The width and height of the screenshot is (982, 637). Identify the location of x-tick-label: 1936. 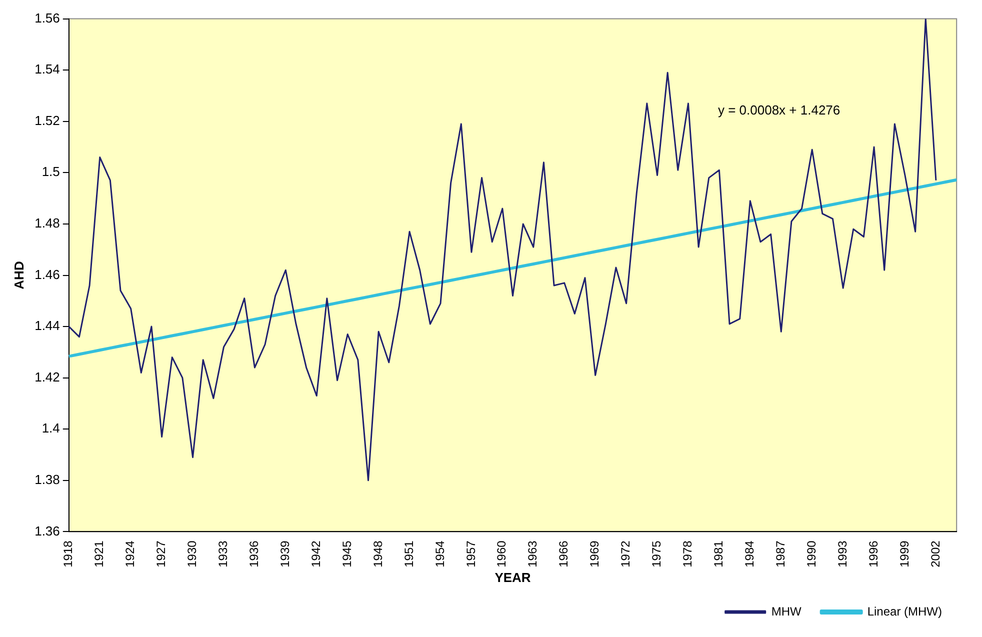
(254, 554).